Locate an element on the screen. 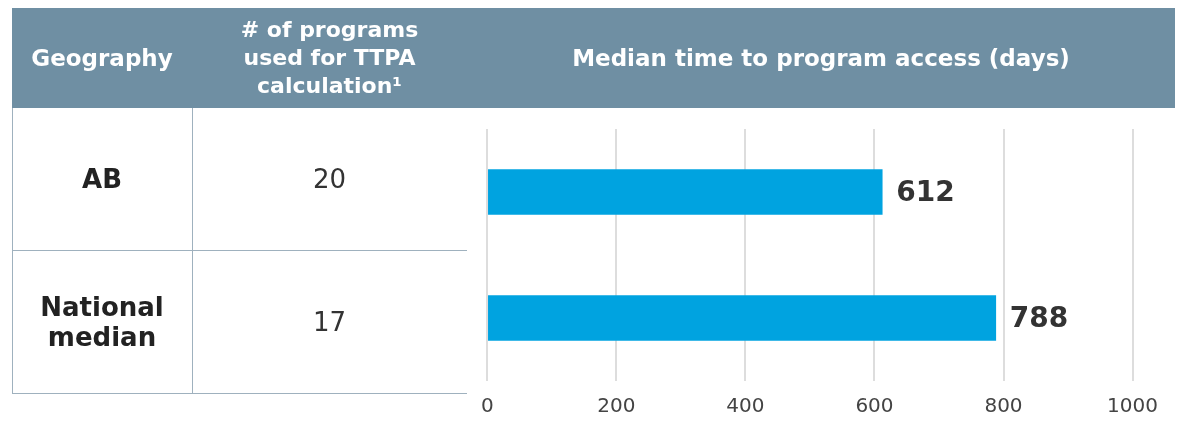  x-tick-label: 0 is located at coordinates (487, 405).